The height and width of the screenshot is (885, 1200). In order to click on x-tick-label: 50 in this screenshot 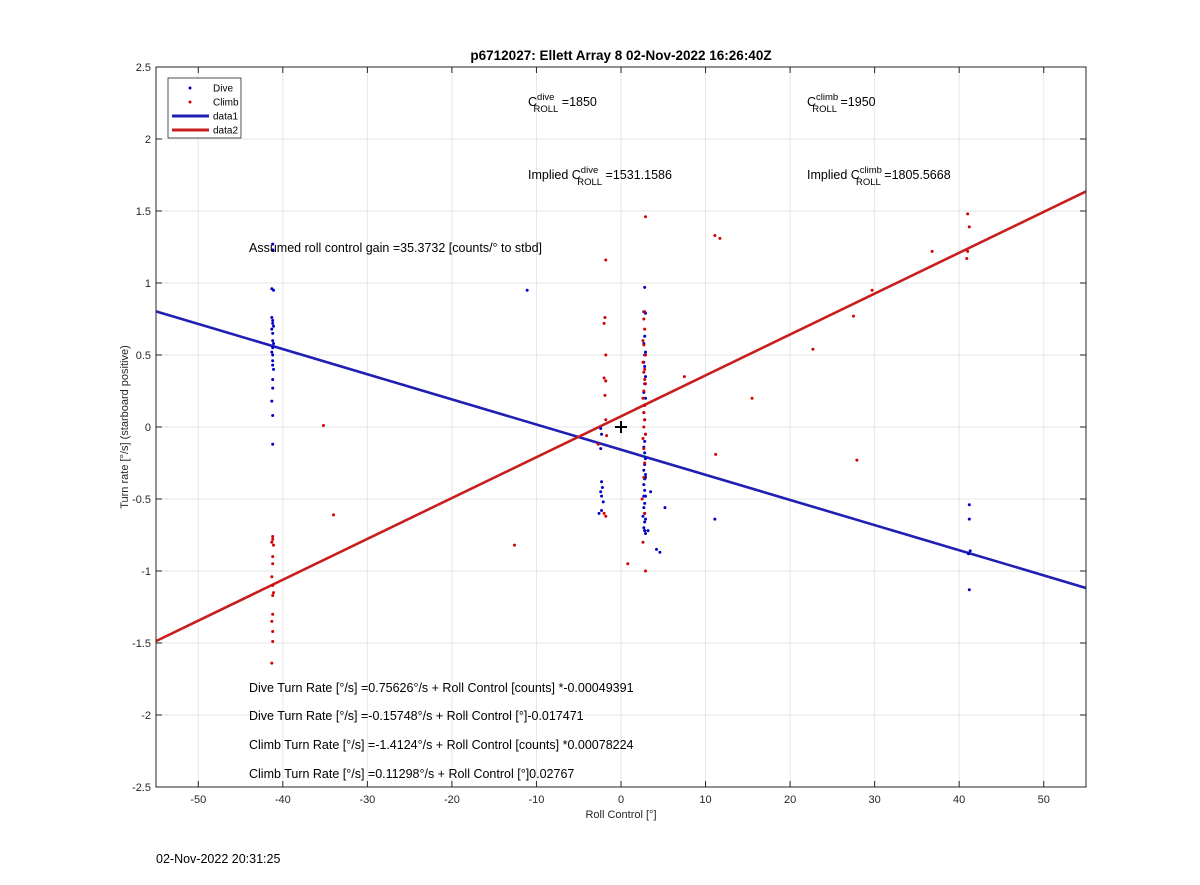, I will do `click(1044, 800)`.